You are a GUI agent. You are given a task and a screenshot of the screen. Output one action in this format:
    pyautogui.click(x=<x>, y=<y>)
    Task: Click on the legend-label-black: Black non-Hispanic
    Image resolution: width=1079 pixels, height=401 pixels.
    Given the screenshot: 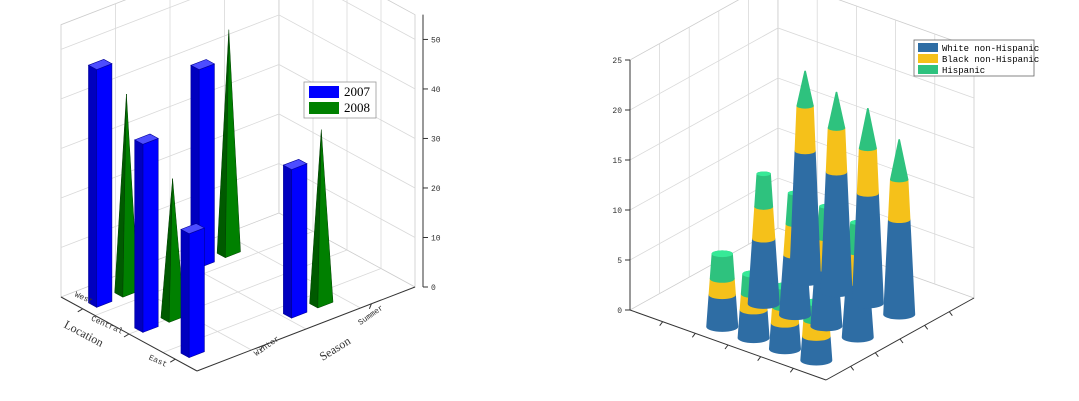 What is the action you would take?
    pyautogui.click(x=990, y=60)
    